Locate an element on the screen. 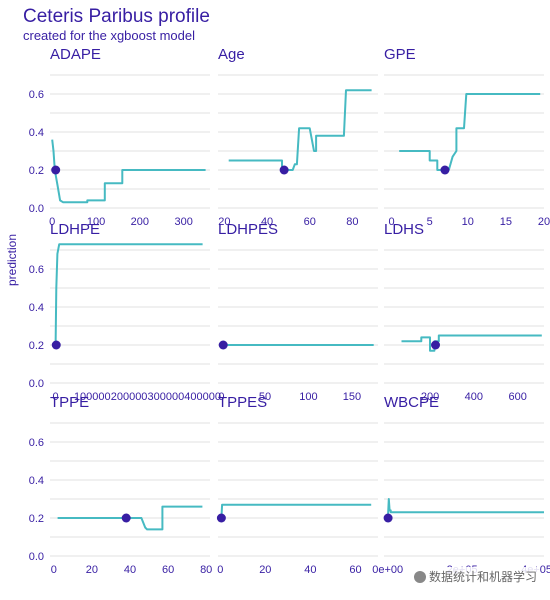 The width and height of the screenshot is (550, 600). watermark-text: 数据统计和机器学习 is located at coordinates (482, 577).